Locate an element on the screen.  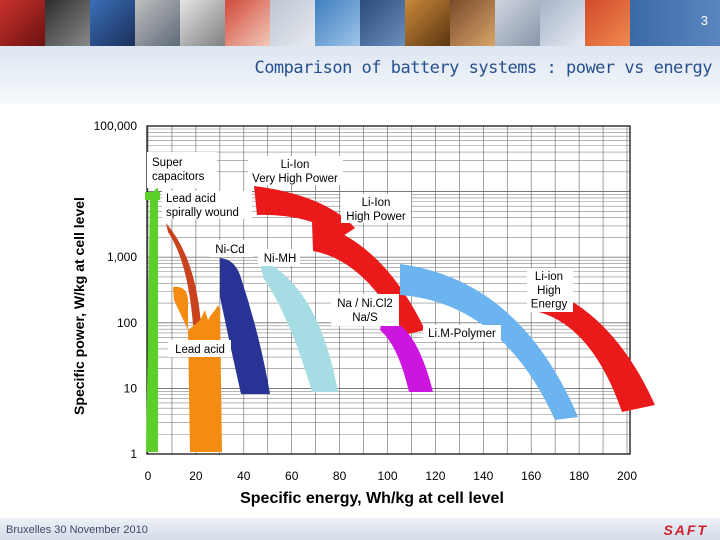
x-tick-label: 140 is located at coordinates (483, 476).